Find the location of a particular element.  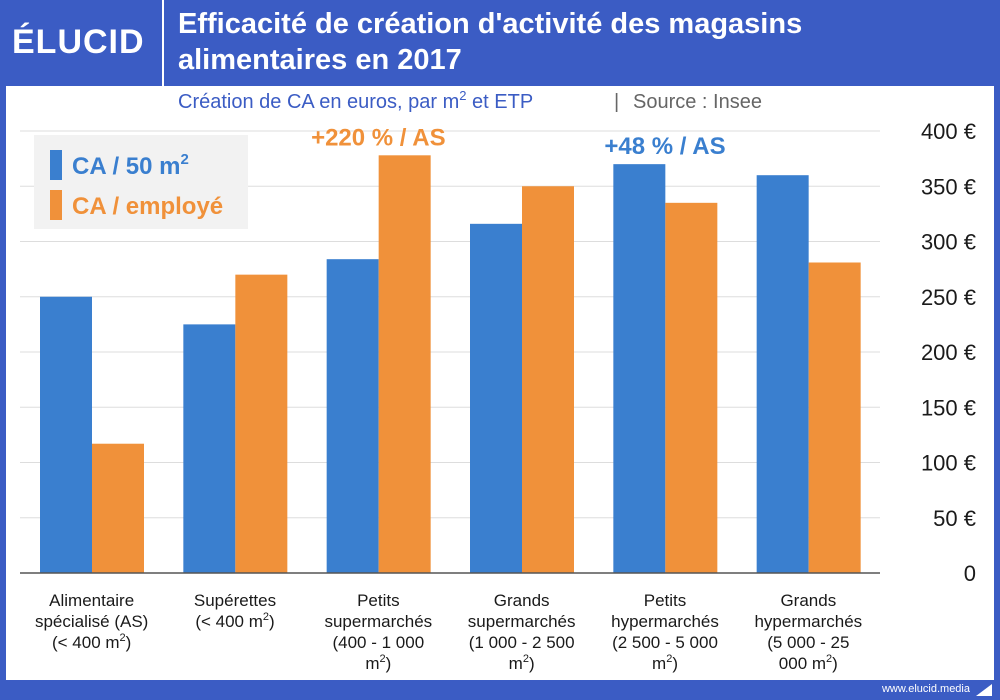

elucid-mark-icon is located at coordinates (984, 690).